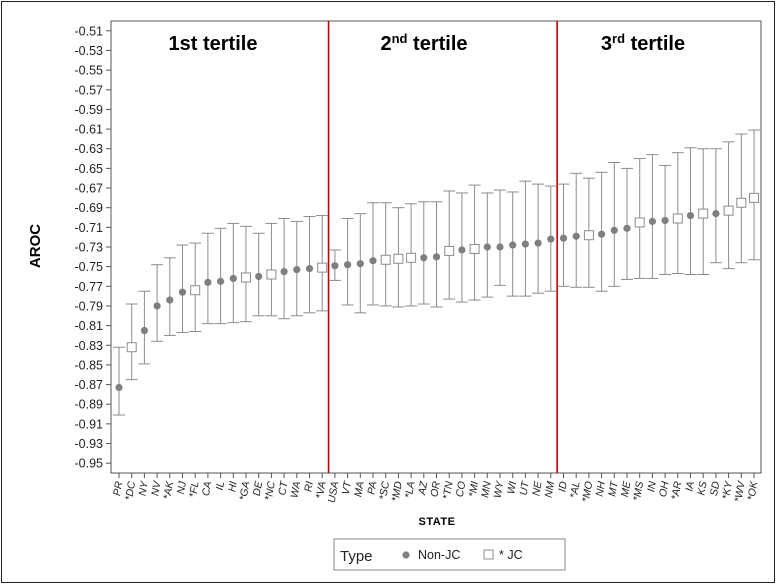  What do you see at coordinates (372, 487) in the screenshot?
I see `x-tick-label: PA` at bounding box center [372, 487].